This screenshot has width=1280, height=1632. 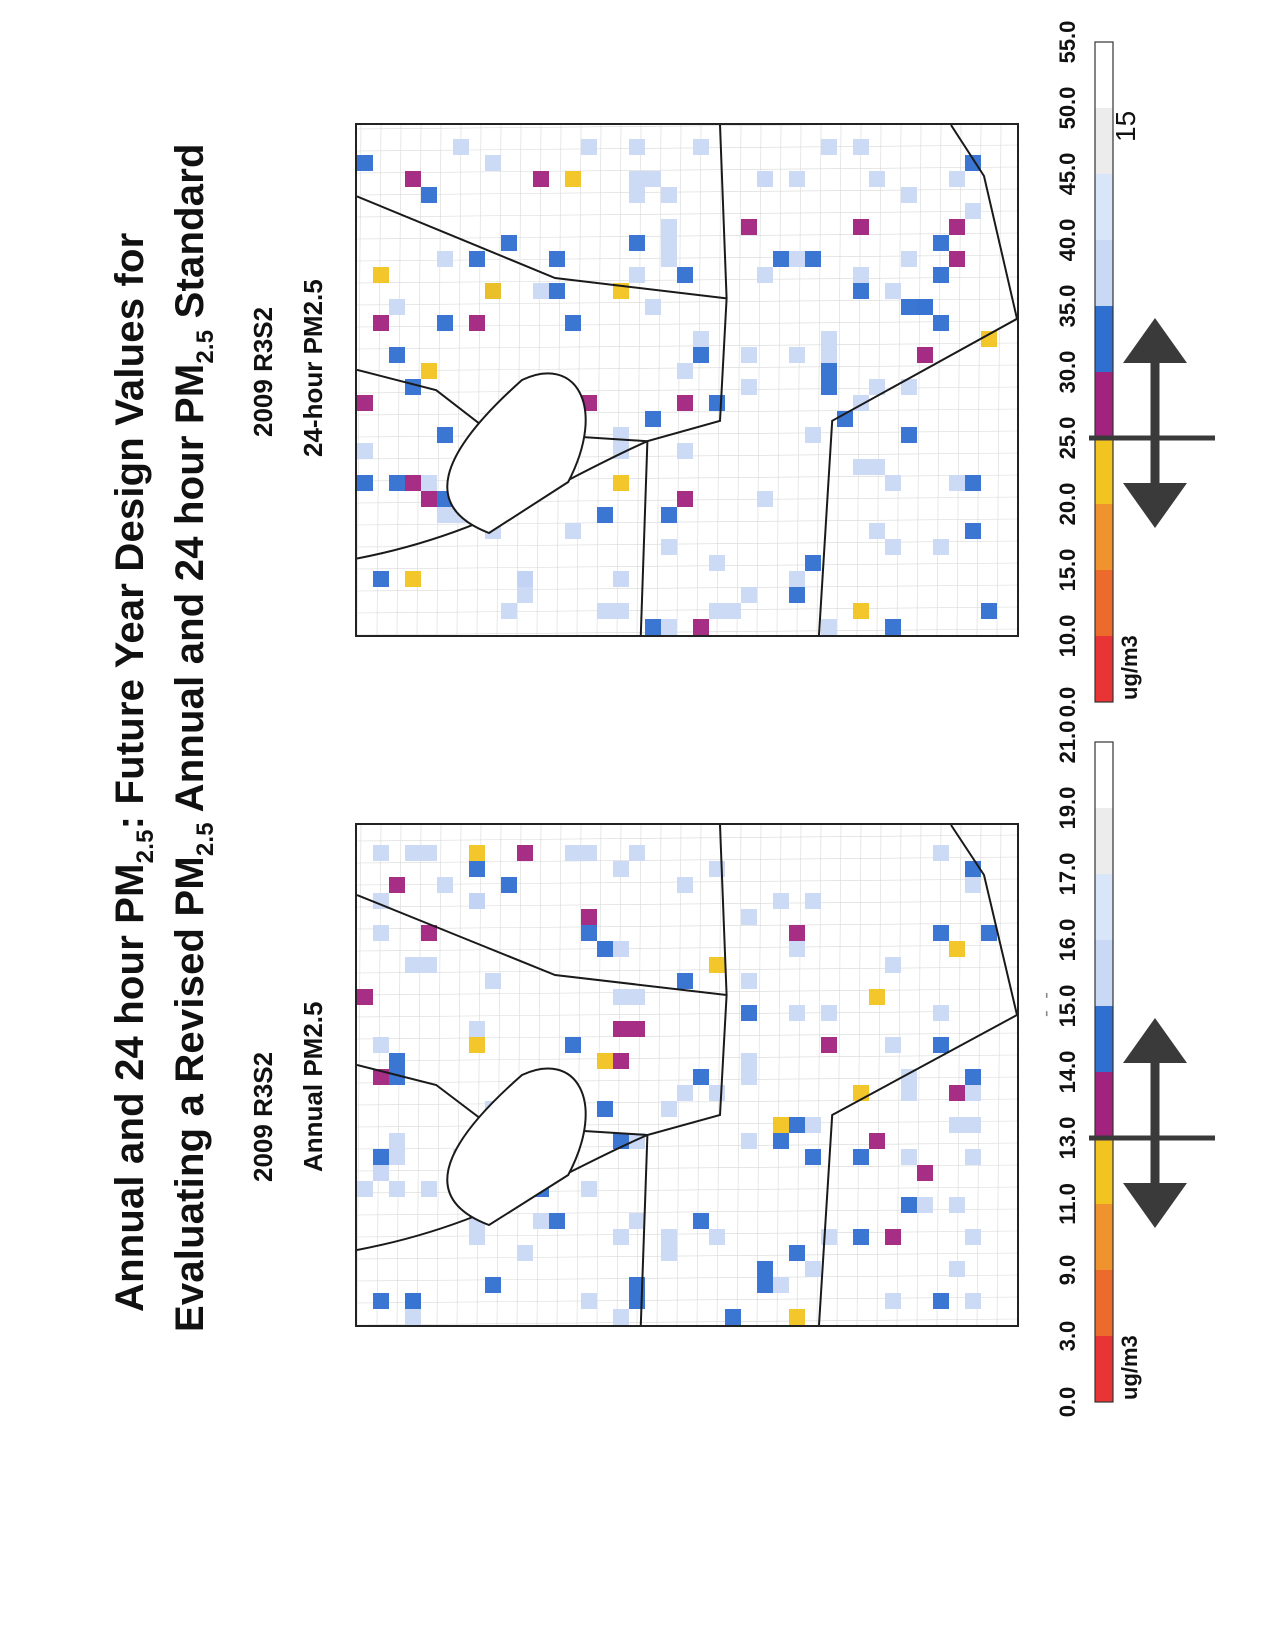 What do you see at coordinates (1067, 504) in the screenshot?
I see `colorbar-tick-label: 20.0` at bounding box center [1067, 504].